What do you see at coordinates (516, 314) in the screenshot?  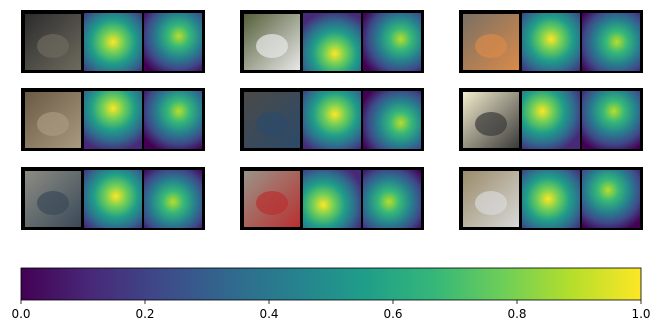 I see `tick-label: 0.8` at bounding box center [516, 314].